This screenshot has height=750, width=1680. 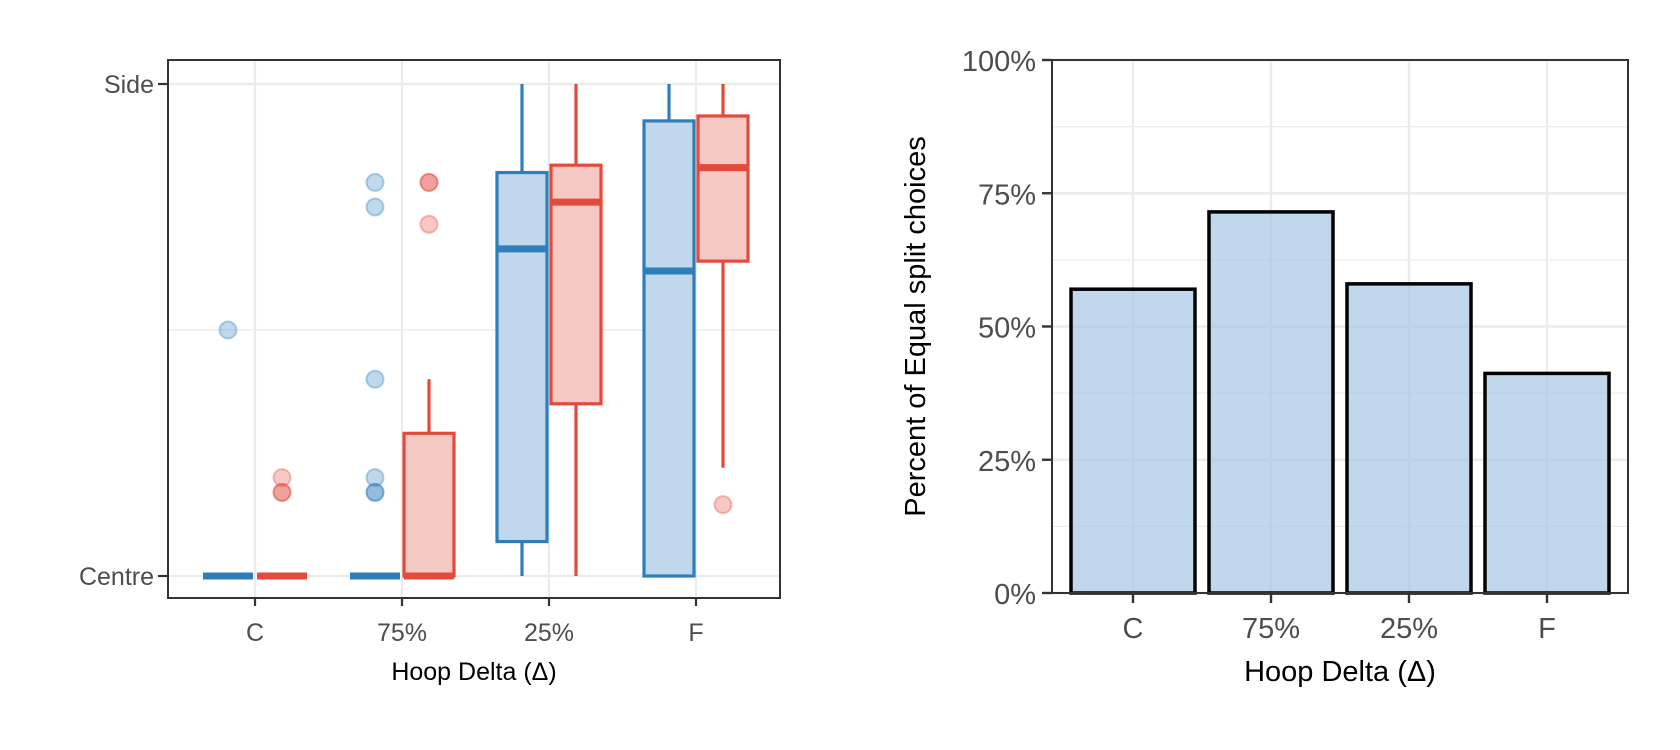 What do you see at coordinates (1007, 462) in the screenshot?
I see `y-tick-label-1: 25%` at bounding box center [1007, 462].